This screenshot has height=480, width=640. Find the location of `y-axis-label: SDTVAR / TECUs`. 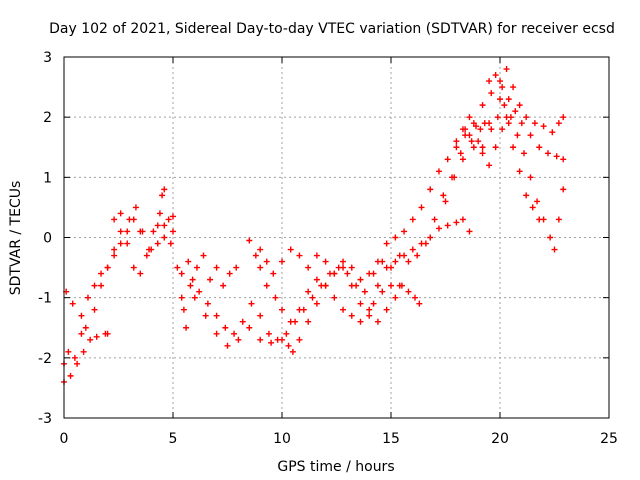

y-axis-label: SDTVAR / TECUs is located at coordinates (16, 238).